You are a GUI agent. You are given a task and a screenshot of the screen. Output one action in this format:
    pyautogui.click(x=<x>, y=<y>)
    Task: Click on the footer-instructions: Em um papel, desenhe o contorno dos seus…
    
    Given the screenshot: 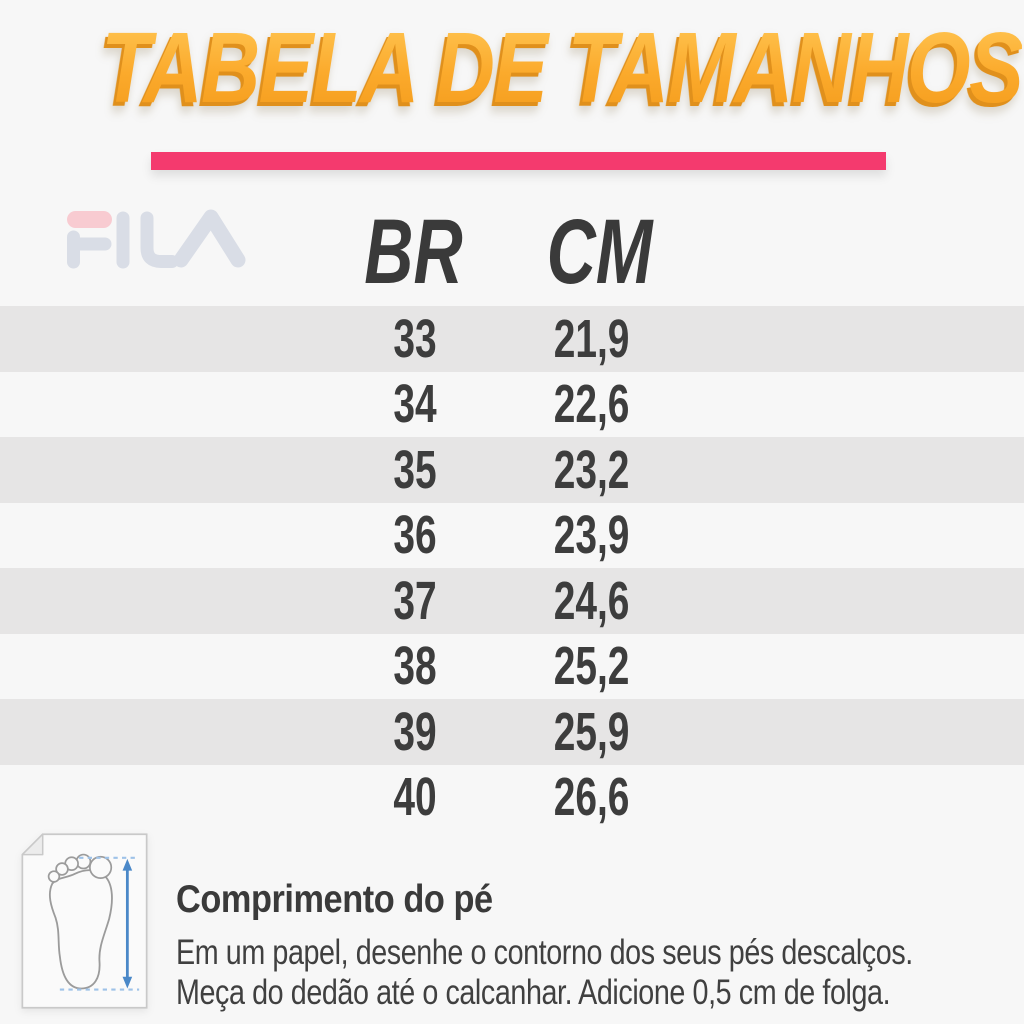 What is the action you would take?
    pyautogui.click(x=544, y=973)
    